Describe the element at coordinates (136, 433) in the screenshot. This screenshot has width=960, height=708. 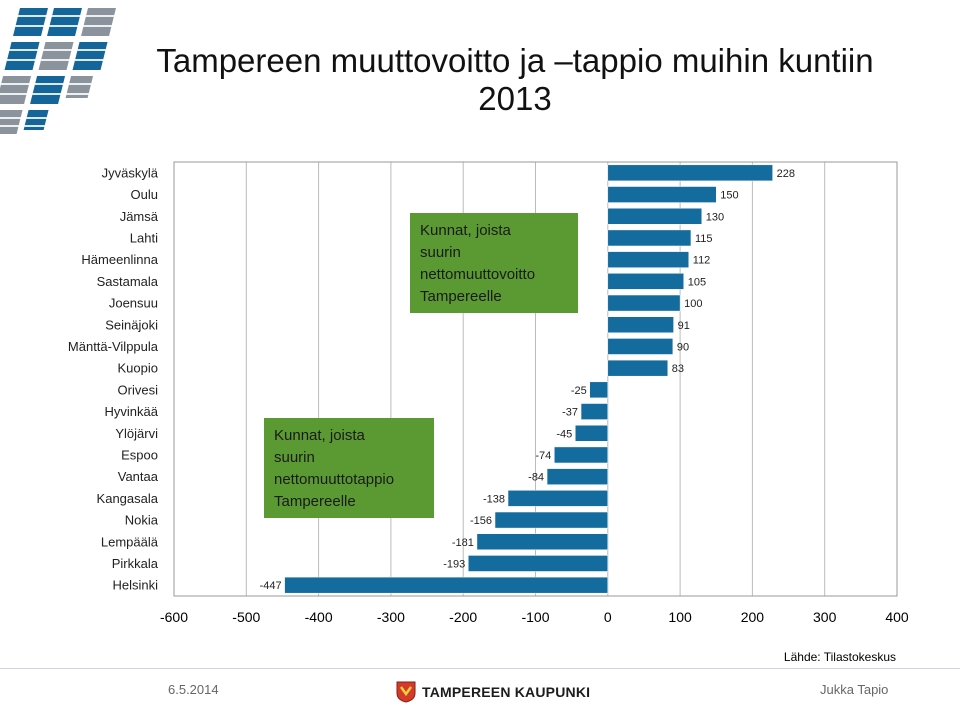
I see `category-label: Ylöjärvi` at that location.